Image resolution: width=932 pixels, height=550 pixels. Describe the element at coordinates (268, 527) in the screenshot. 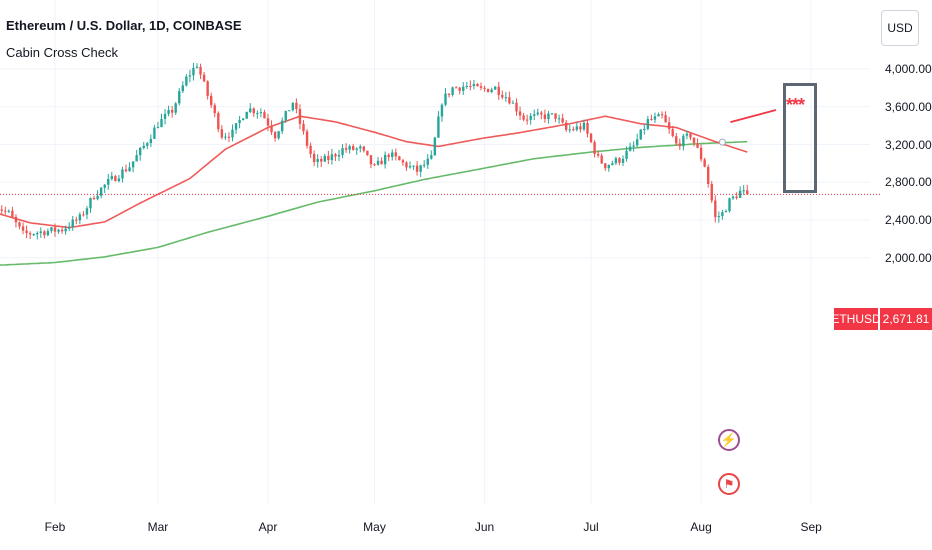

I see `x-tick-label: Apr` at that location.